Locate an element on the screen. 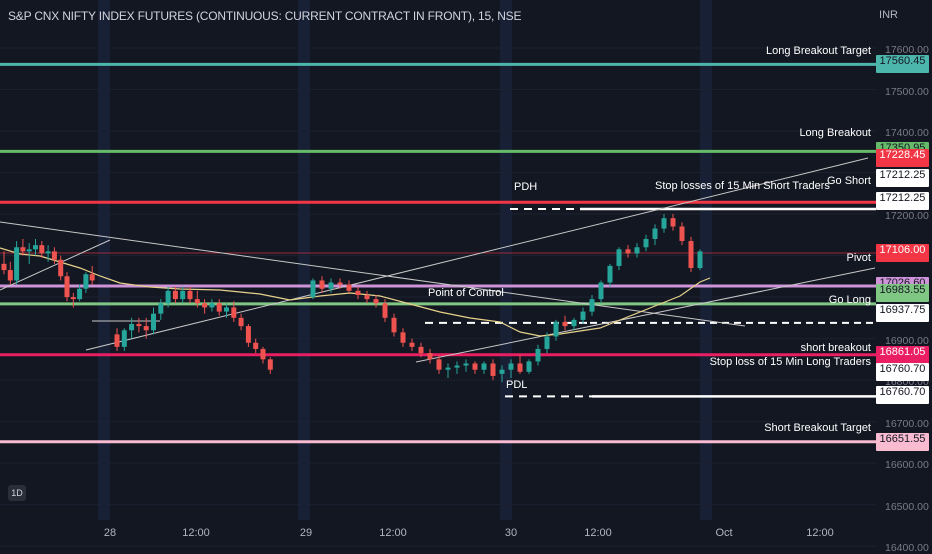 The height and width of the screenshot is (554, 932). x-tick-label: Oct is located at coordinates (724, 533).